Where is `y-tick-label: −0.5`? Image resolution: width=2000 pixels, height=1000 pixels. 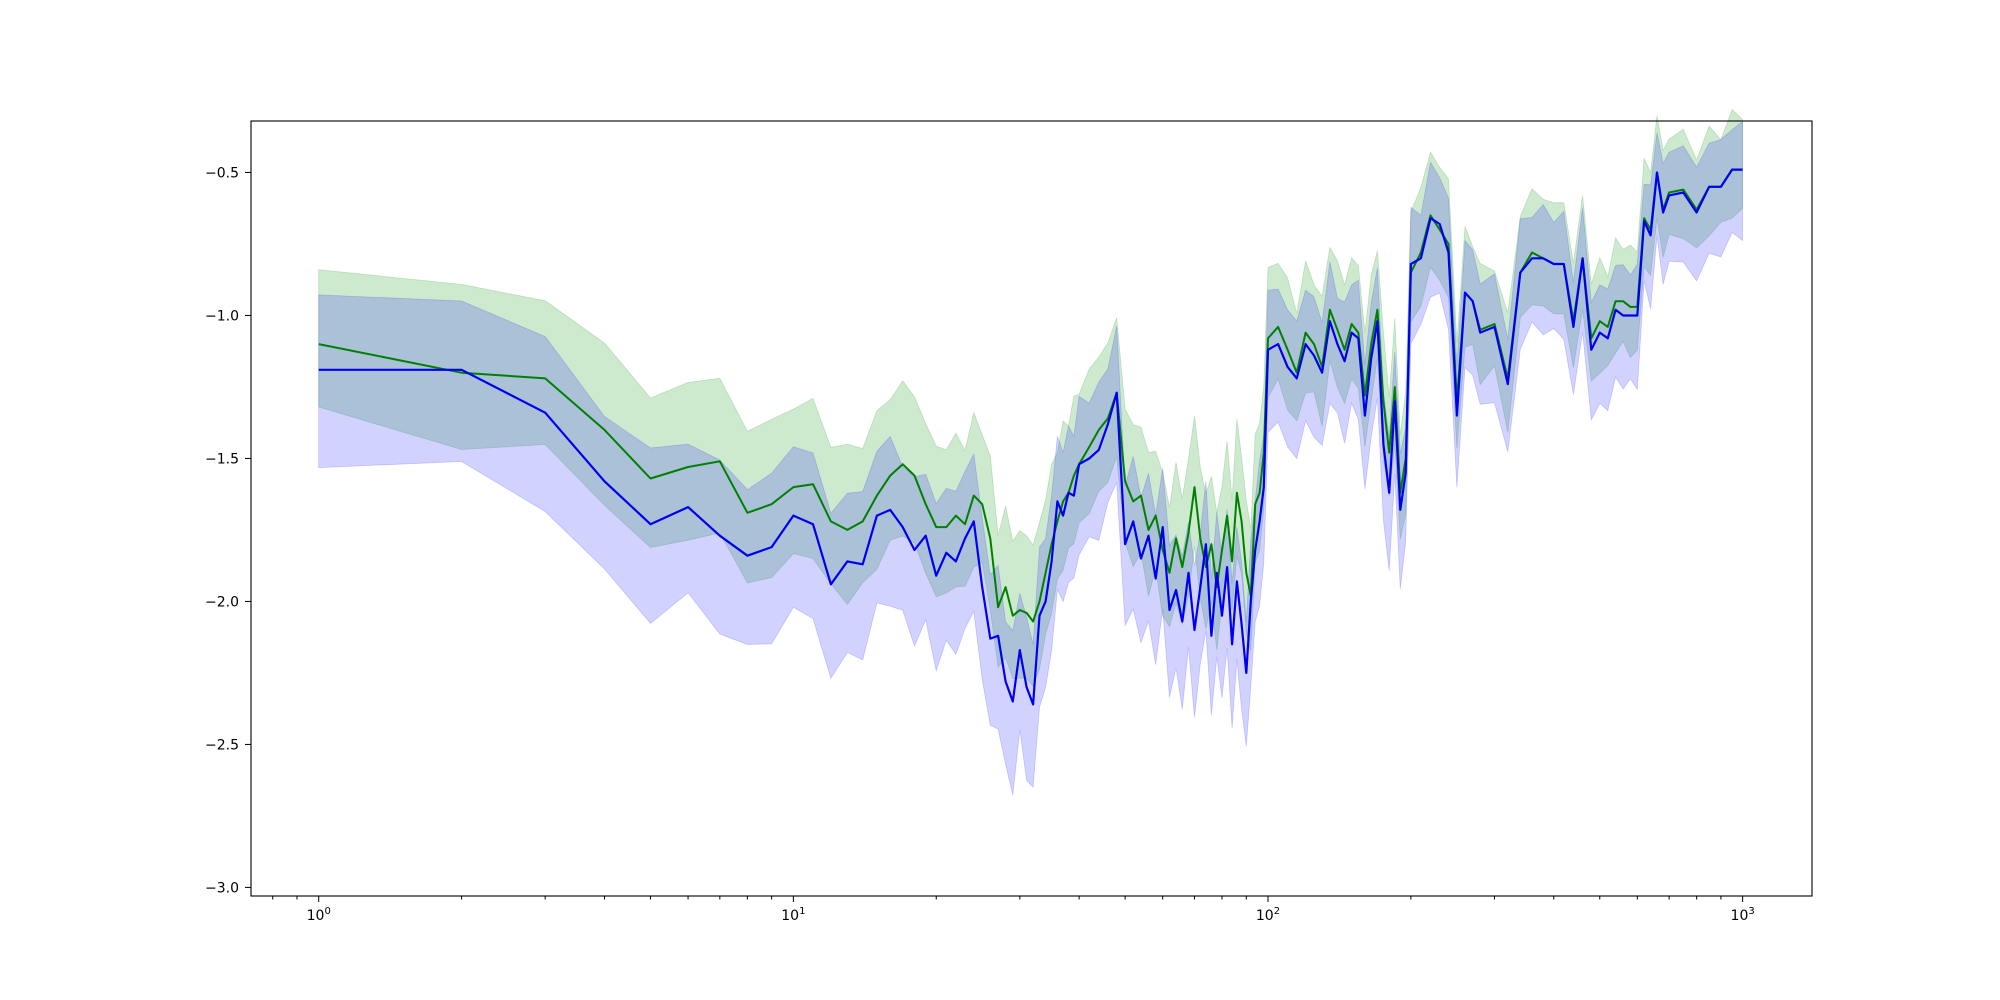 y-tick-label: −0.5 is located at coordinates (222, 173).